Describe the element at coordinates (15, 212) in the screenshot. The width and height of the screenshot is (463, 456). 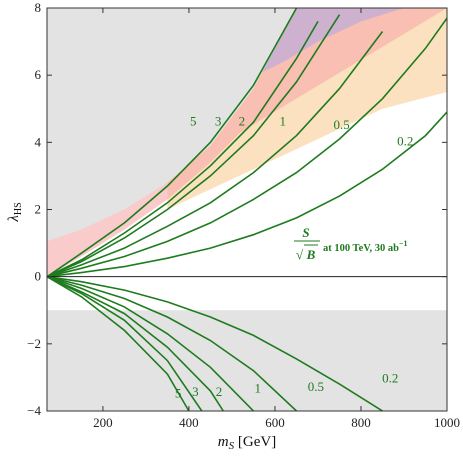
I see `y-axis-title: λHS` at that location.